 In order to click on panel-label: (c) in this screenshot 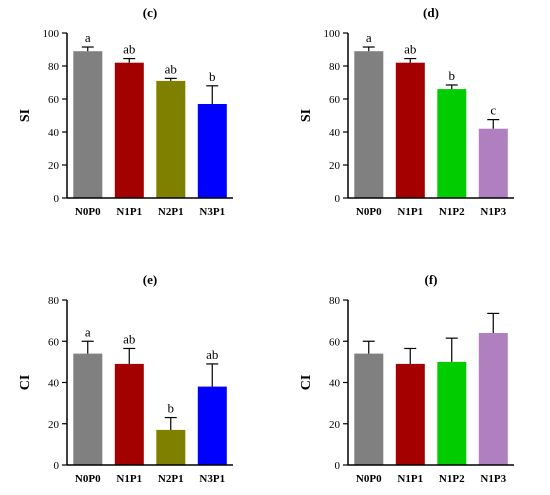, I will do `click(150, 12)`.